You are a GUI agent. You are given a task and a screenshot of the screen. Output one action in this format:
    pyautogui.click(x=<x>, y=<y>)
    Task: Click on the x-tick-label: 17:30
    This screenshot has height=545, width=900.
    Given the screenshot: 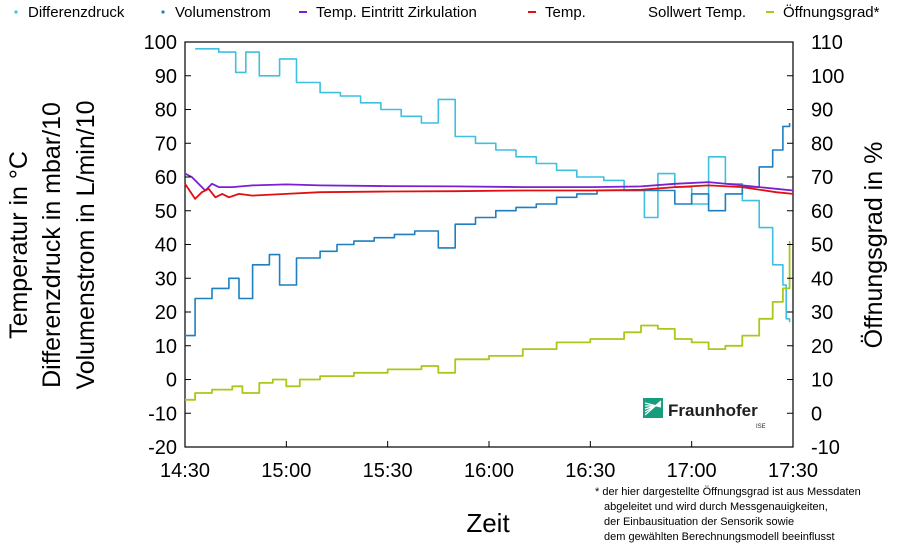 What is the action you would take?
    pyautogui.click(x=793, y=471)
    